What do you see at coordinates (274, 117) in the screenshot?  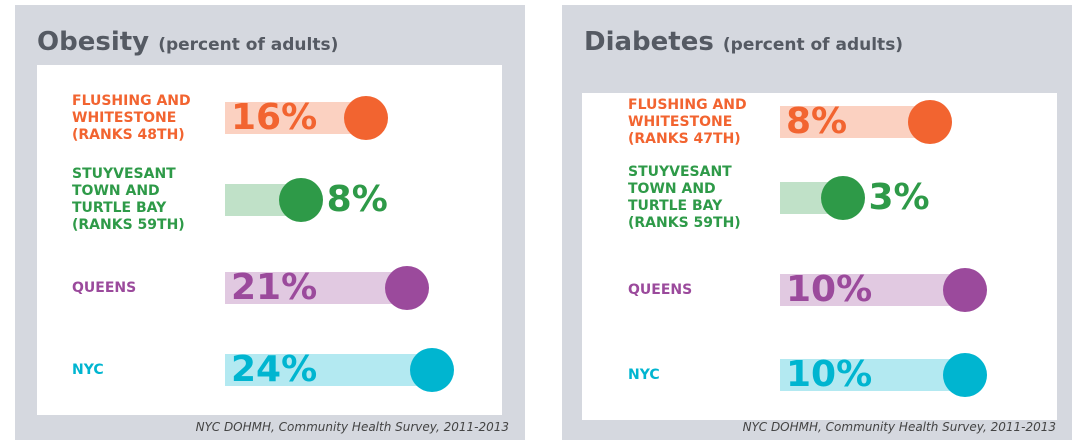 I see `value-label: 16%` at bounding box center [274, 117].